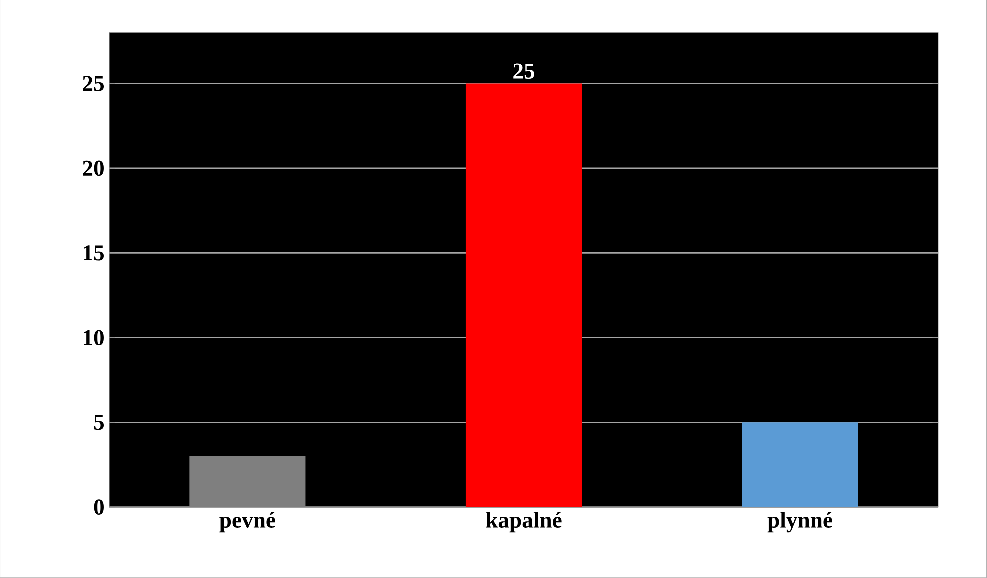 This screenshot has height=578, width=987. Describe the element at coordinates (99, 507) in the screenshot. I see `y-tick-label: 0` at that location.